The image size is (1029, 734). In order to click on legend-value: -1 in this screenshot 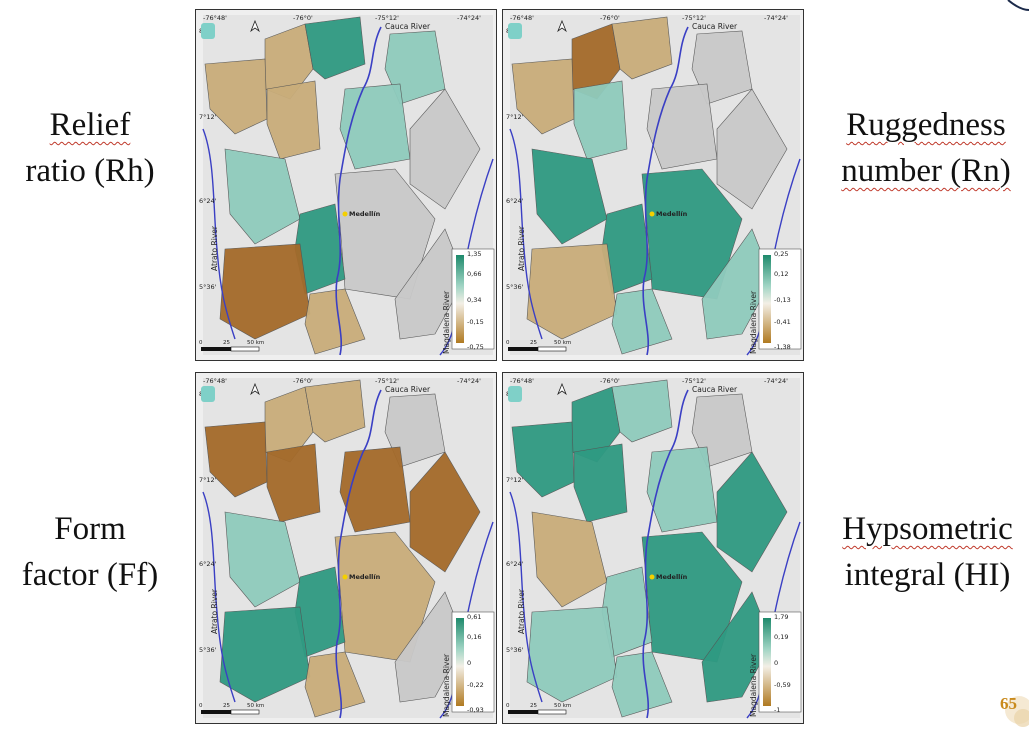, I will do `click(777, 710)`.